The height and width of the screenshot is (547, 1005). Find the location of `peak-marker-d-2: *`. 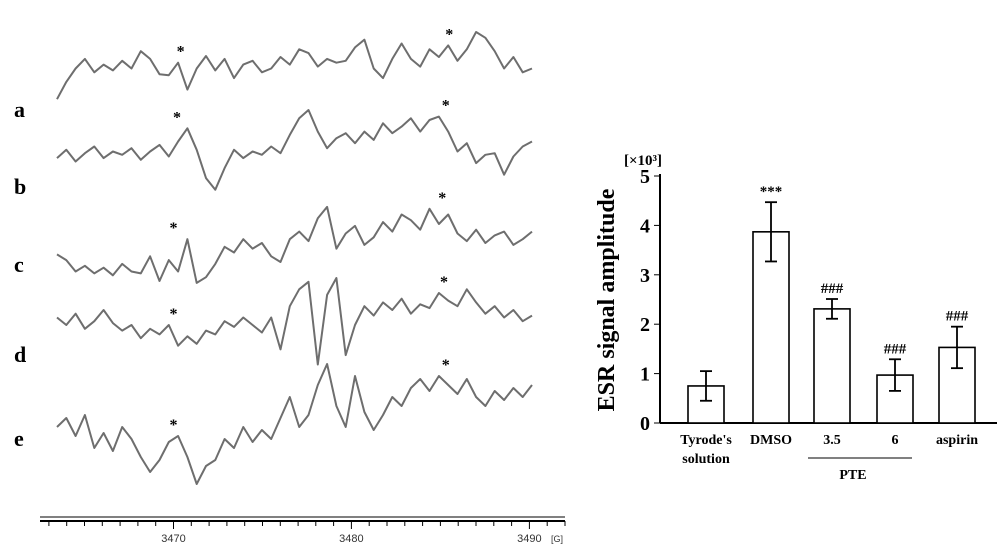

peak-marker-d-2: * is located at coordinates (444, 282).